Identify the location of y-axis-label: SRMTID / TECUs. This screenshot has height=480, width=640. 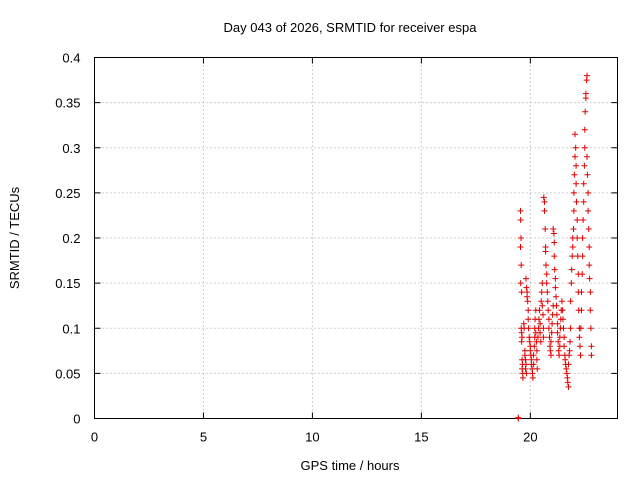
(14, 237).